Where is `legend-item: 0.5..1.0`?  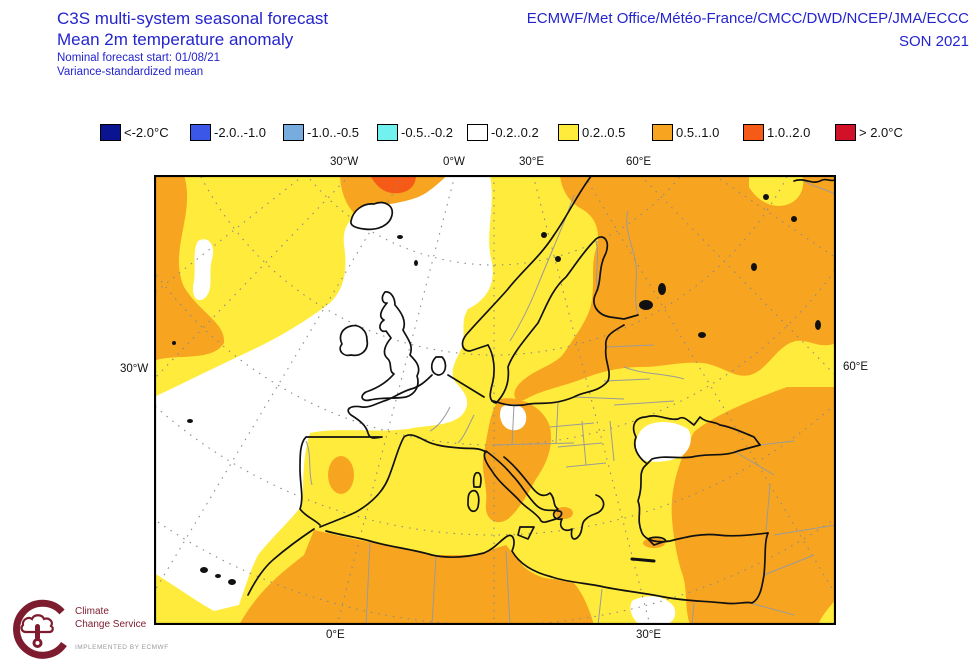
legend-item: 0.5..1.0 is located at coordinates (685, 132).